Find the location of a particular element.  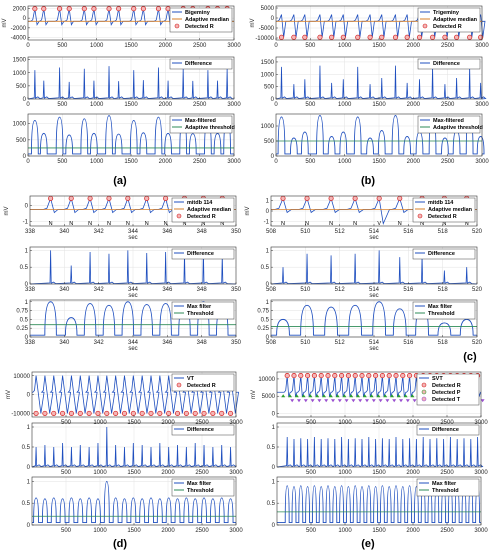

x-tick-label: 518 is located at coordinates (443, 290).